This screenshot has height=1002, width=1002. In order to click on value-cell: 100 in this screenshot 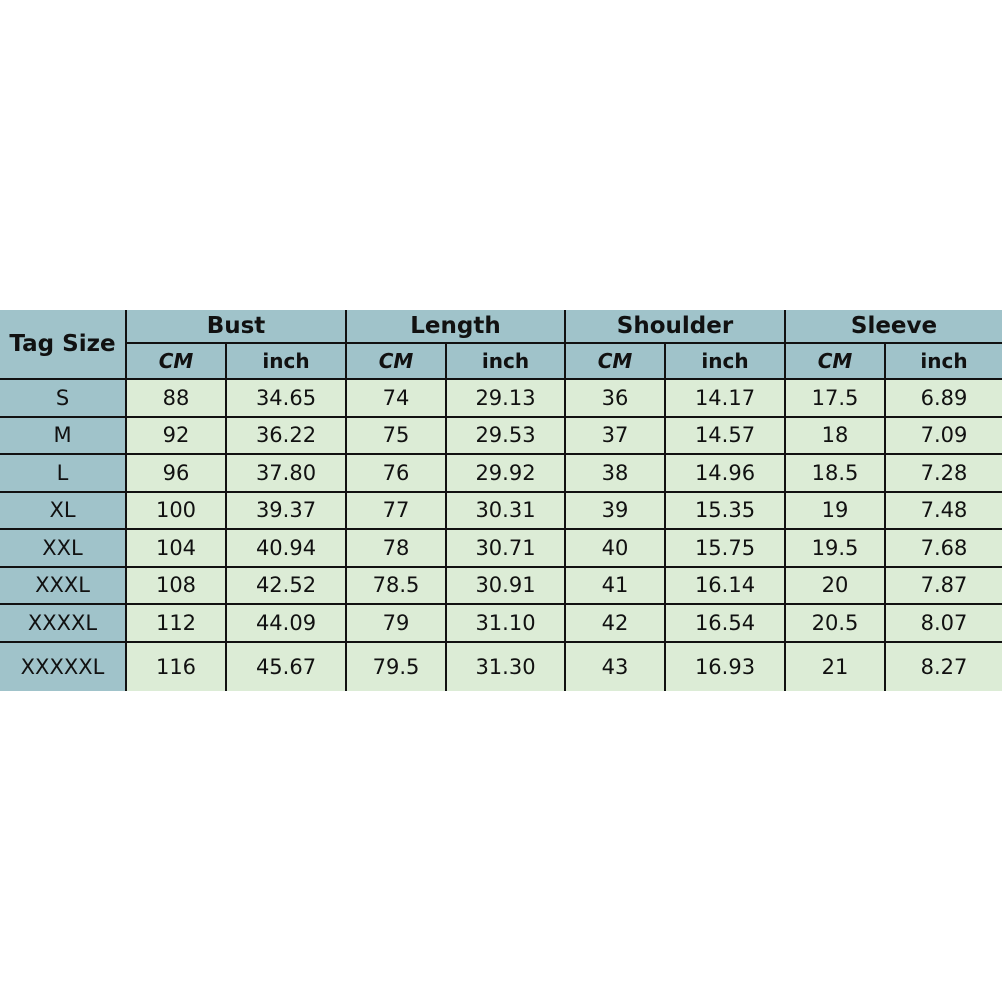, I will do `click(176, 510)`.